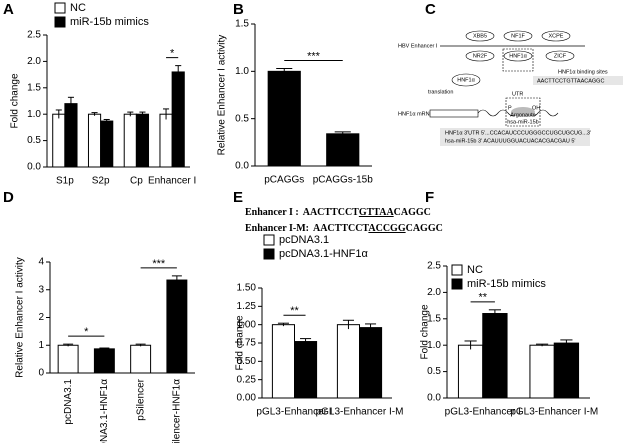 This screenshot has width=628, height=443. I want to click on x-tick-label: pSilencer, so click(140, 399).